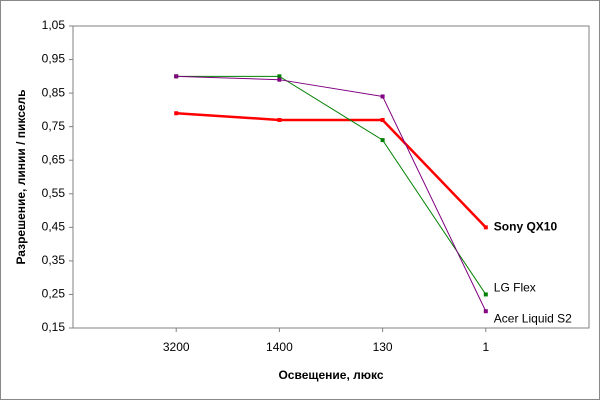 The image size is (600, 400). I want to click on x-tick-label: 130, so click(383, 347).